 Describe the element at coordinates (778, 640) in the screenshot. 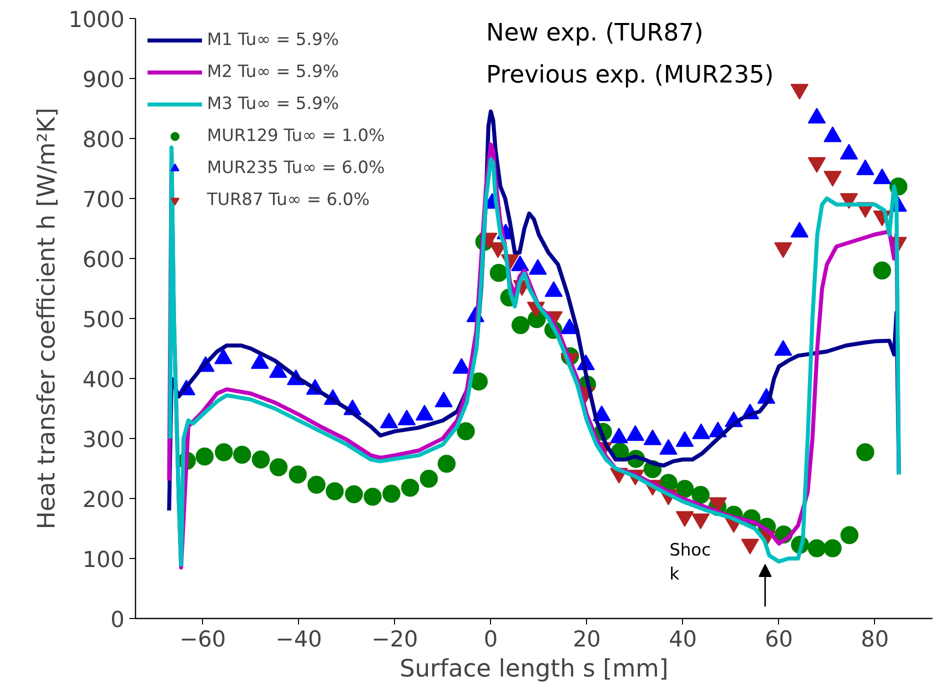

I see `x-tick-label: 60` at that location.